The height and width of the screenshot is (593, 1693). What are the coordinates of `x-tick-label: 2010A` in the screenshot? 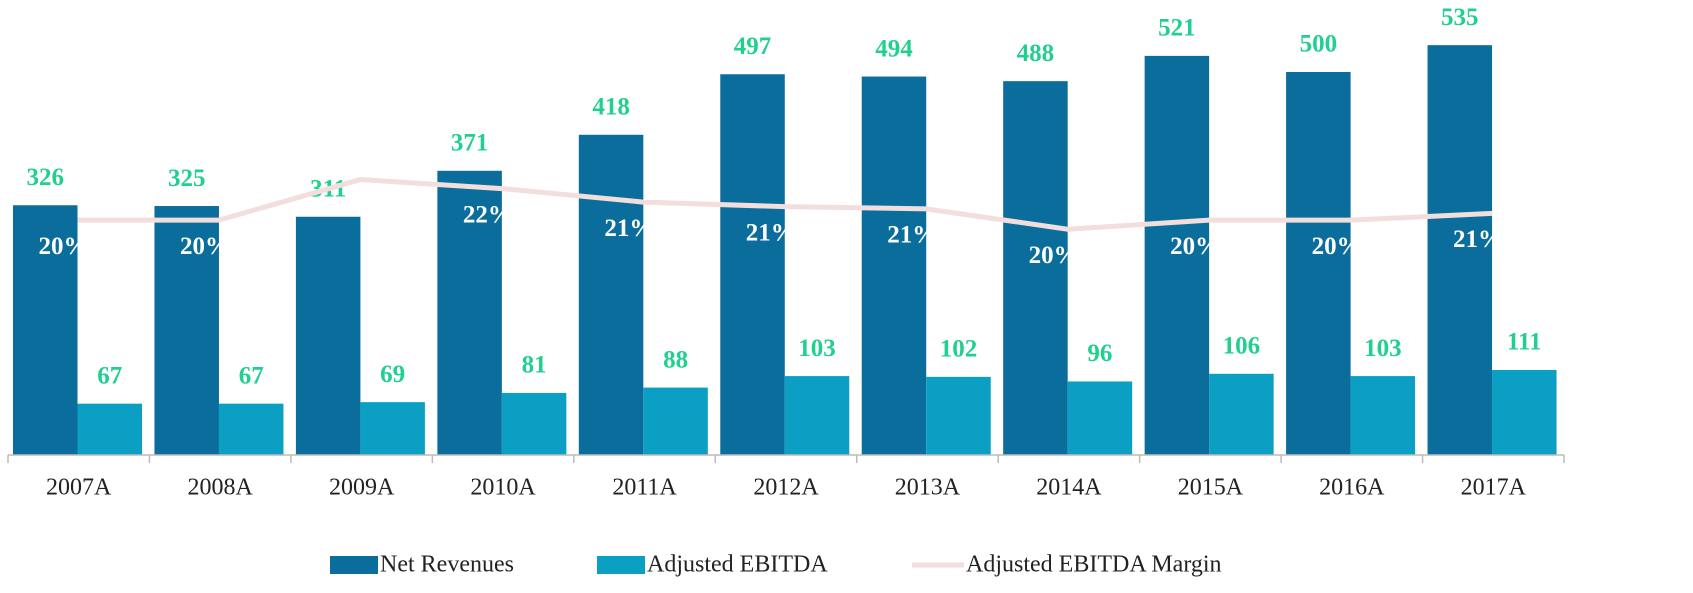 It's located at (503, 488).